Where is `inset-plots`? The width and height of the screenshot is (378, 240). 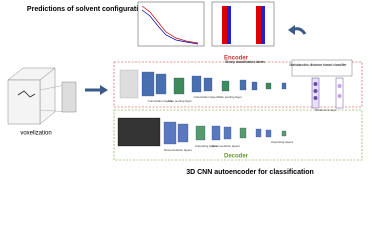
inset-plots is located at coordinates (206, 24).